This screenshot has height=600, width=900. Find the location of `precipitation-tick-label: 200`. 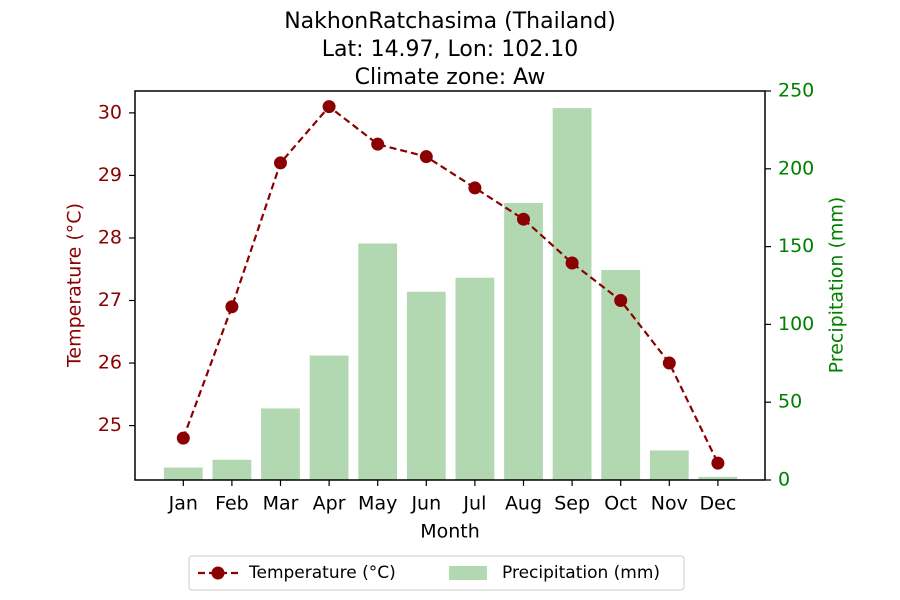

precipitation-tick-label: 200 is located at coordinates (796, 168).